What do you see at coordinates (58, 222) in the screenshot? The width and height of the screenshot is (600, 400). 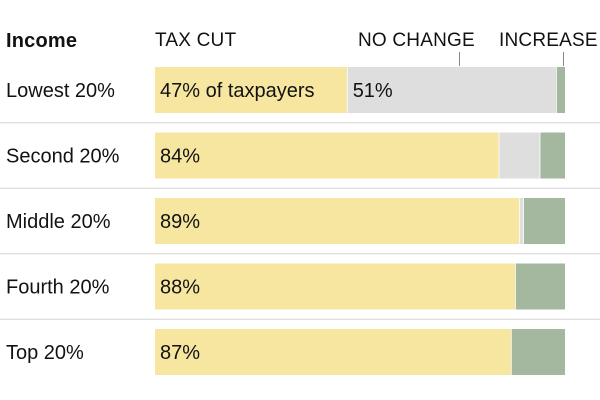 I see `category-label: Middle 20%` at bounding box center [58, 222].